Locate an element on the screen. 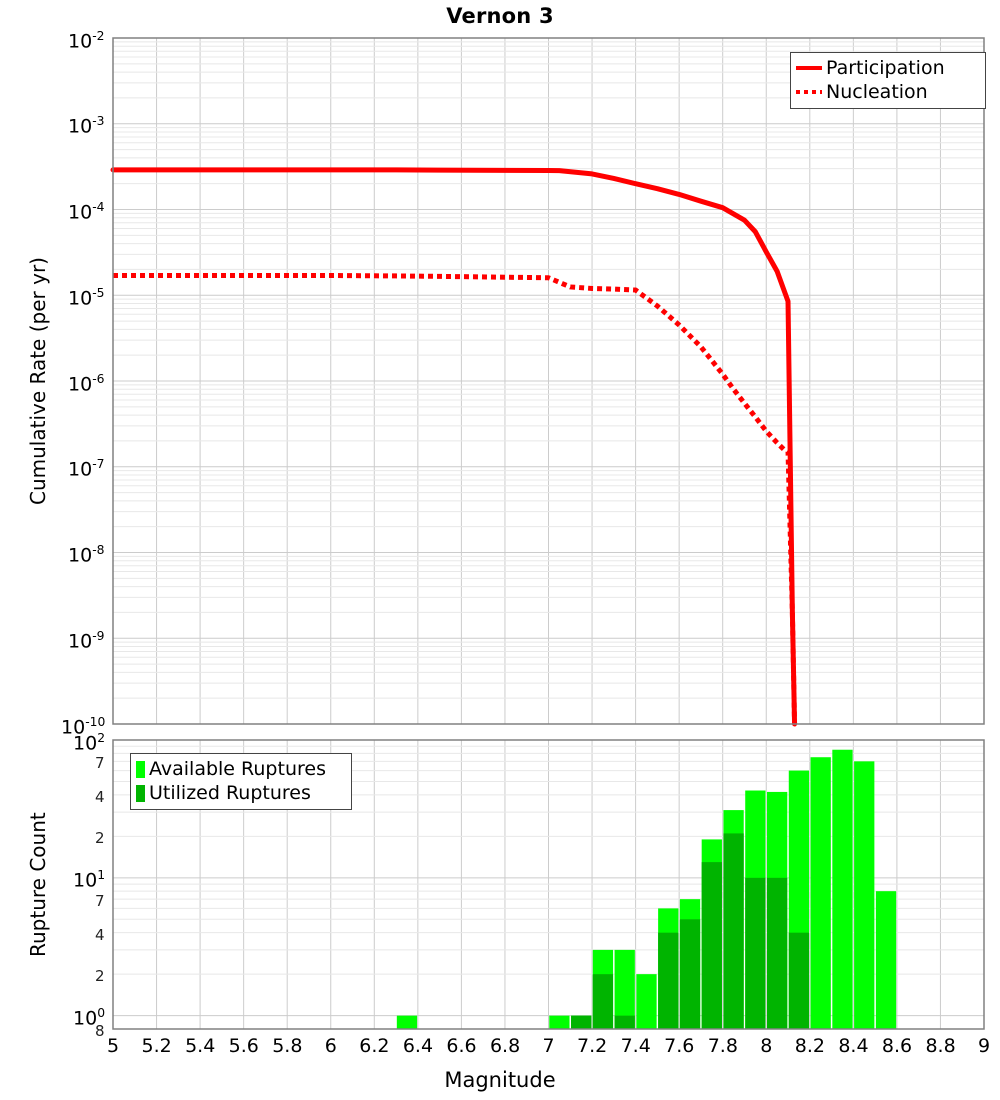 This screenshot has height=1100, width=1000. legend-item-available-ruptures: Available Ruptures is located at coordinates (240, 769).